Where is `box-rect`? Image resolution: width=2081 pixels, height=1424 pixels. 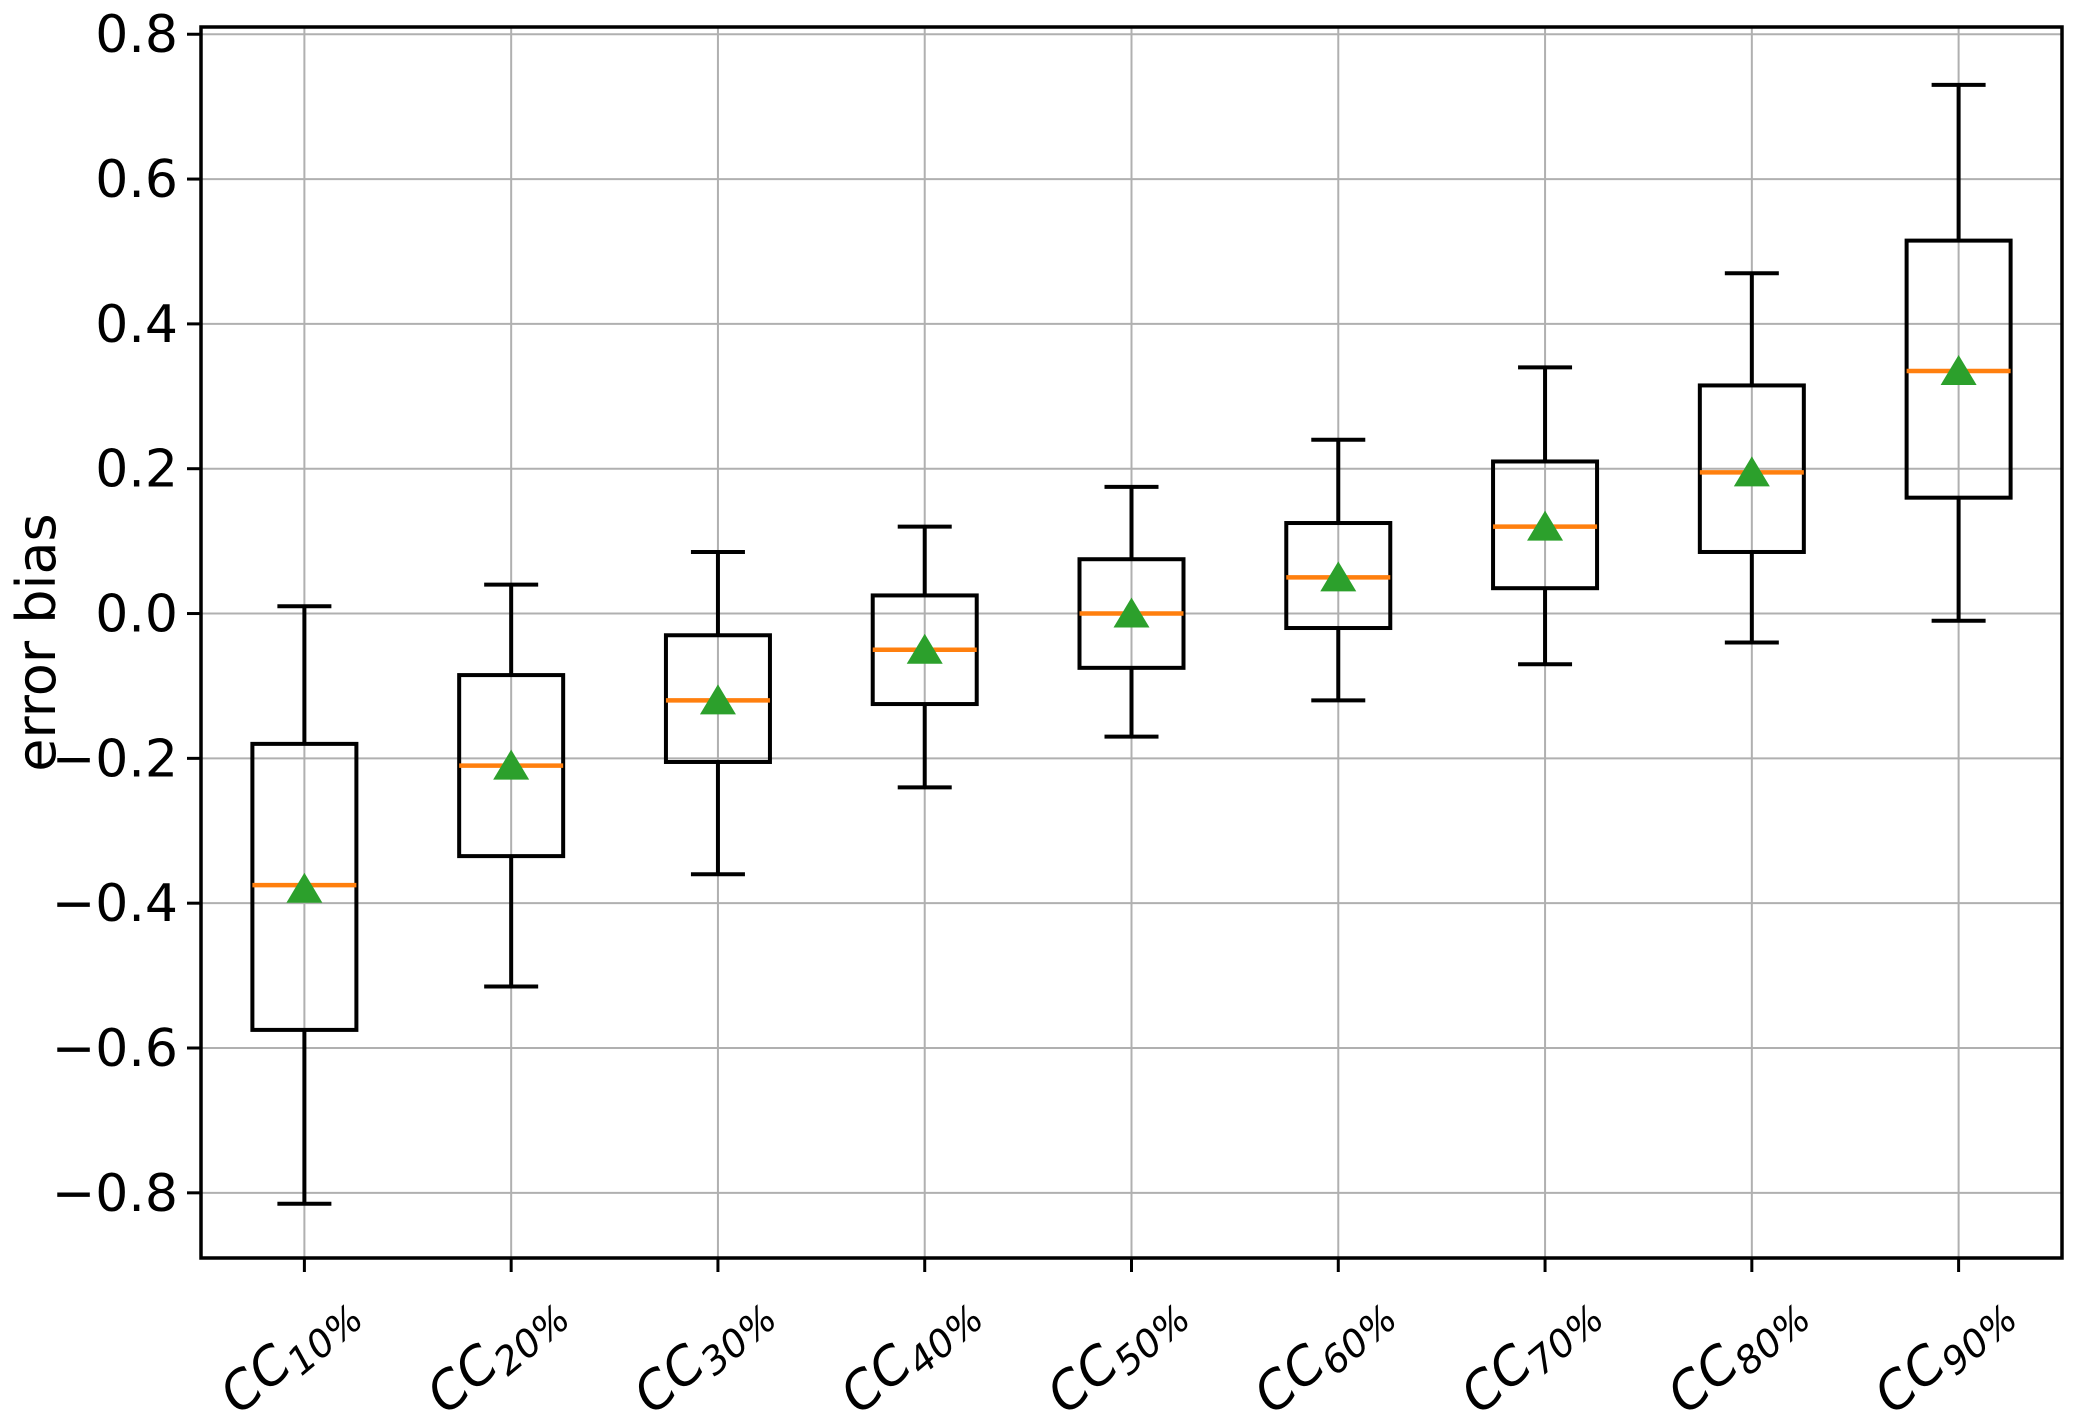
box-rect is located at coordinates (1751, 468).